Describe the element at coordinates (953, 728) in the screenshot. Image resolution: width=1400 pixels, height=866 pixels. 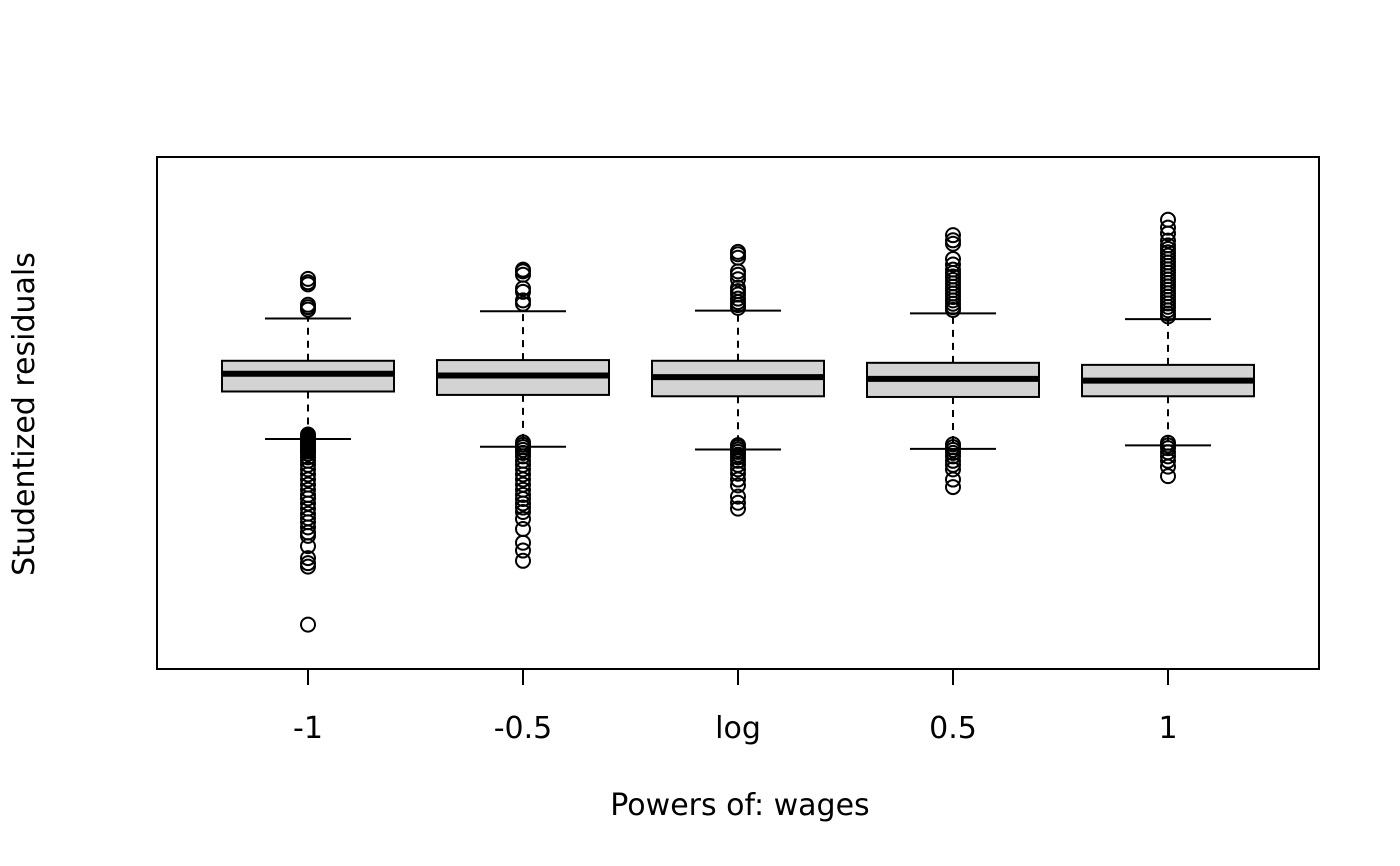
I see `x-tick-label: 0.5` at that location.